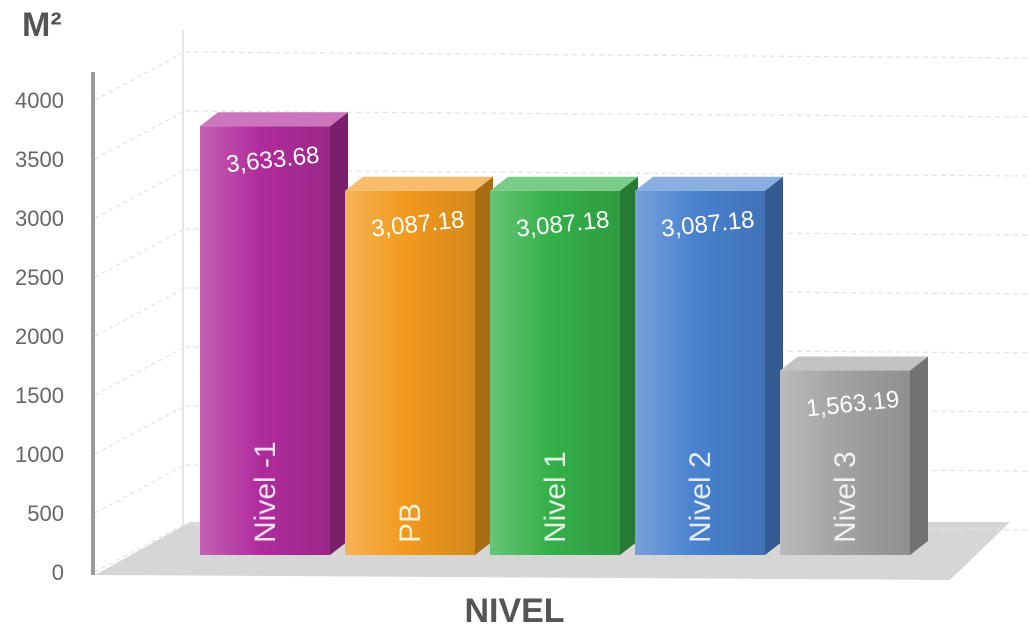 This screenshot has width=1029, height=637. What do you see at coordinates (265, 492) in the screenshot?
I see `category-label: Nivel -1` at bounding box center [265, 492].